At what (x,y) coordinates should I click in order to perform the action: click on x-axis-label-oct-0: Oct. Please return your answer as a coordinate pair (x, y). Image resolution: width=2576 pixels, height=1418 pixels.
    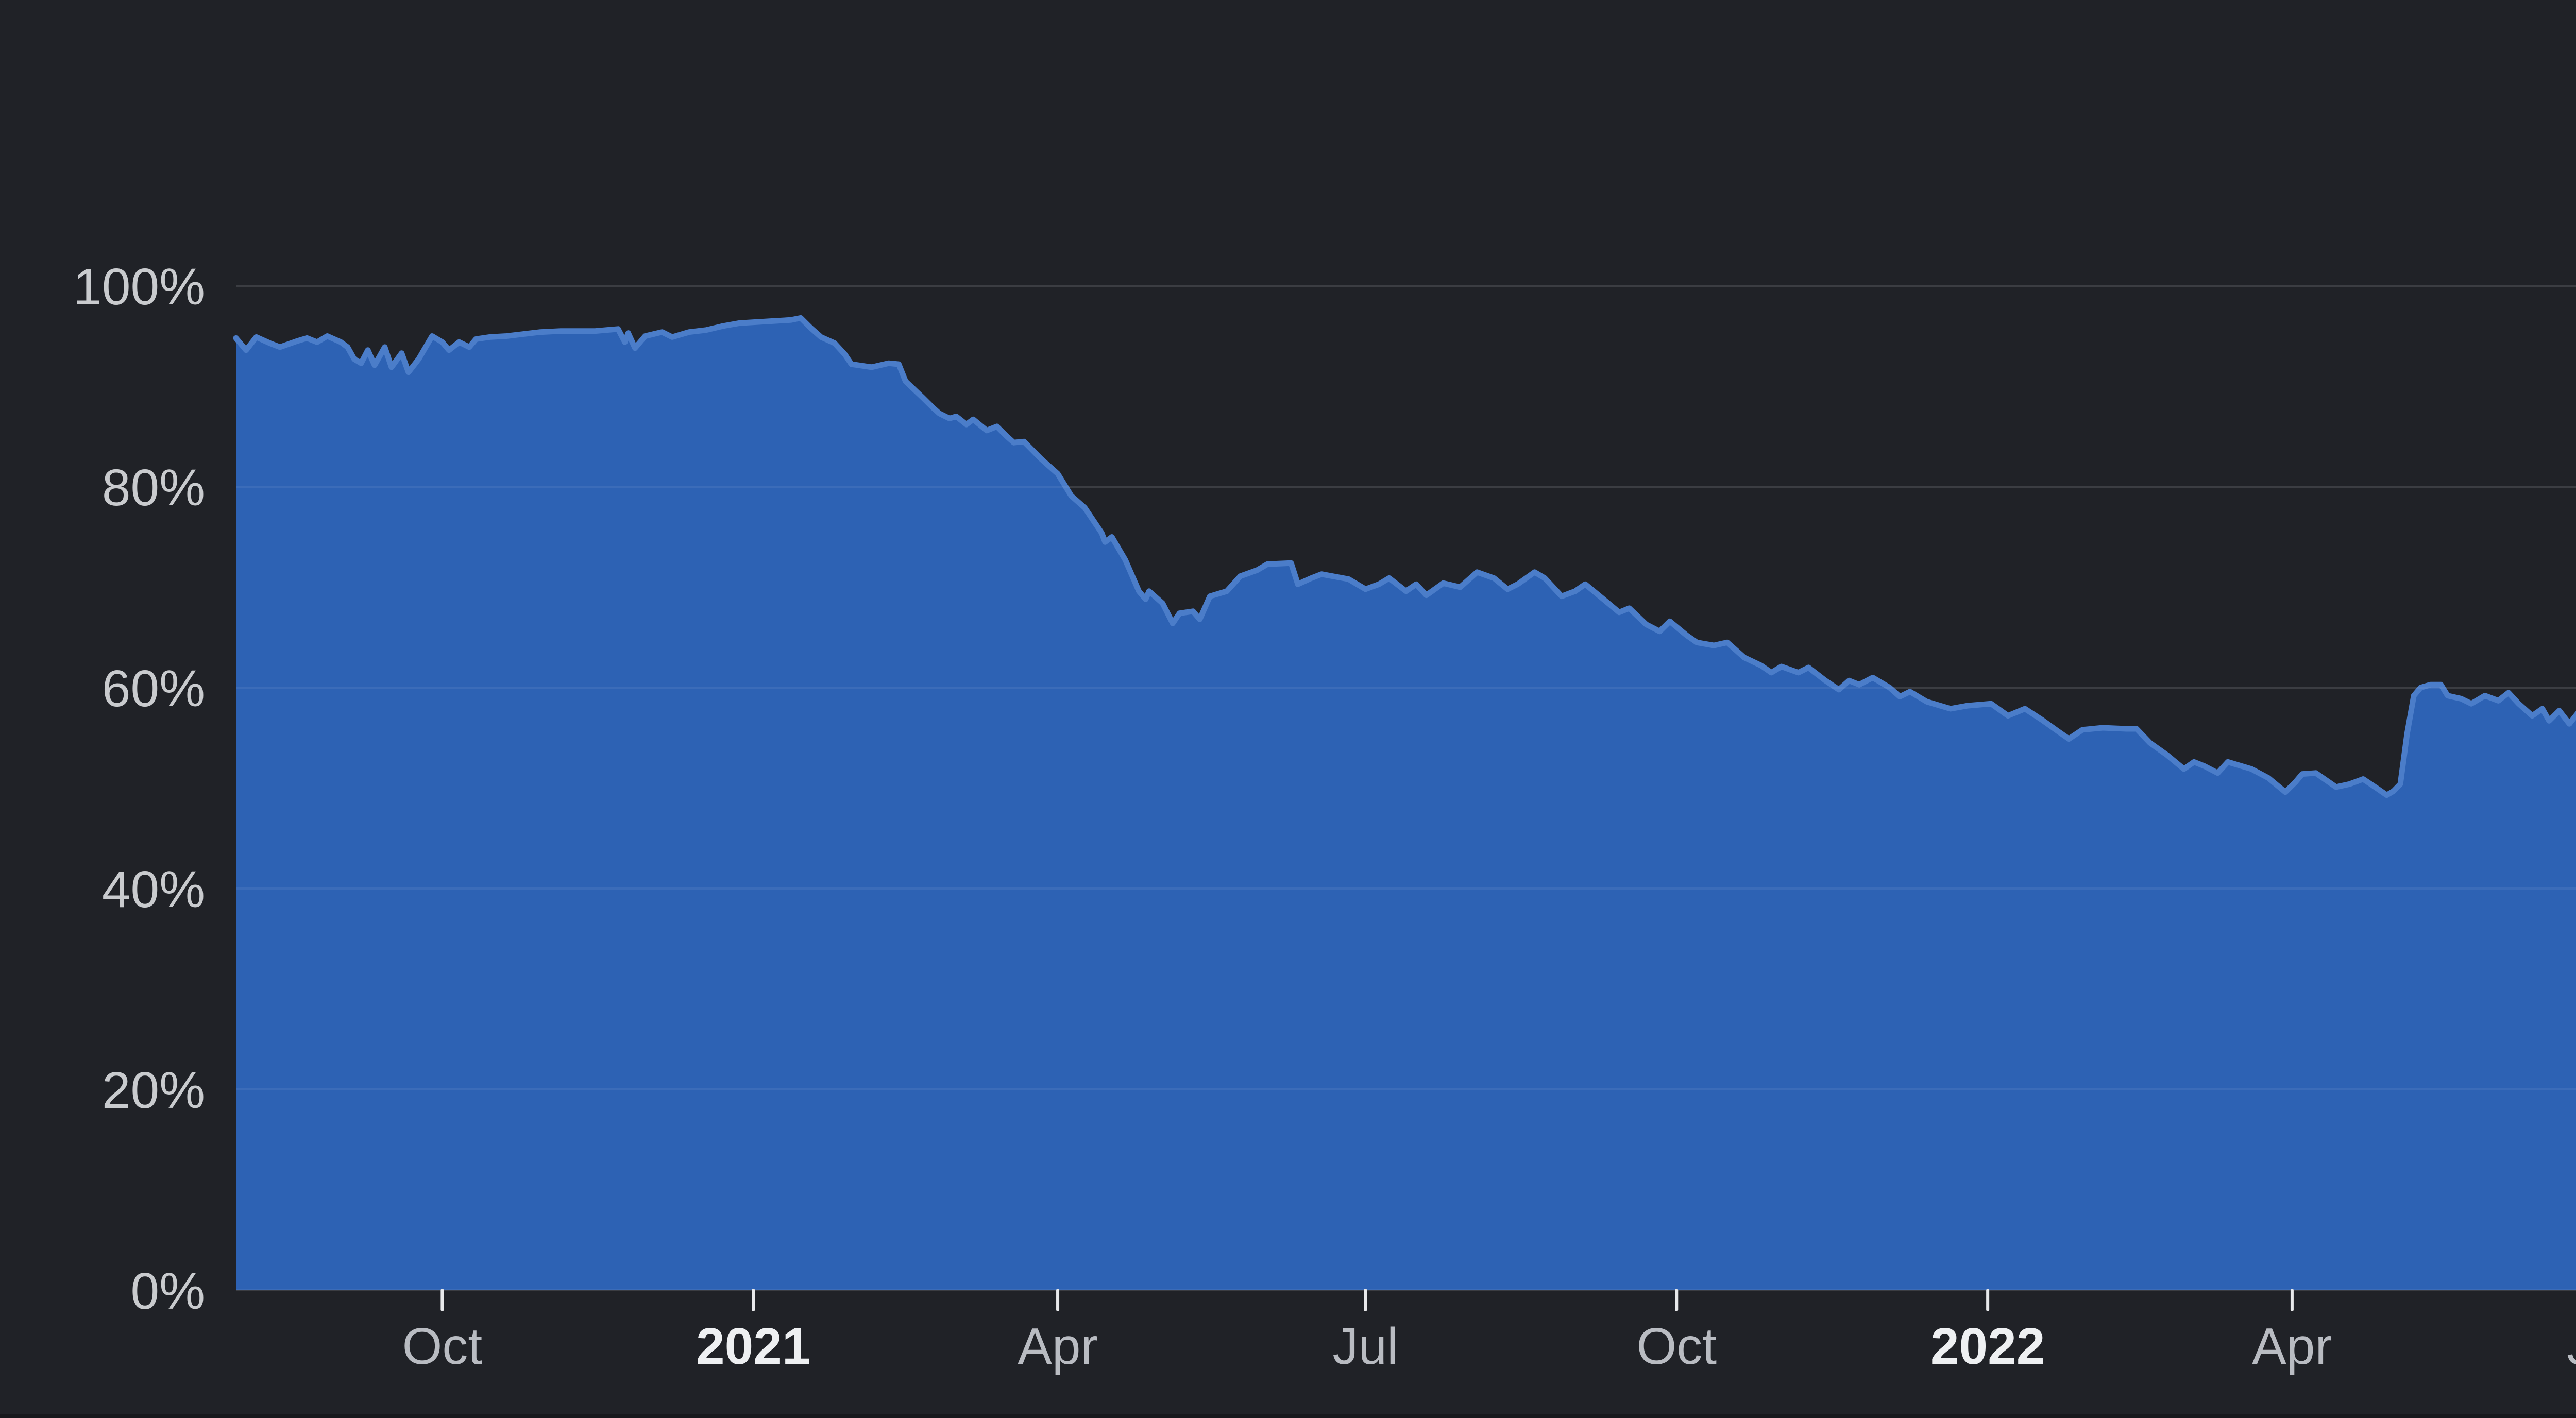
    Looking at the image, I should click on (442, 1346).